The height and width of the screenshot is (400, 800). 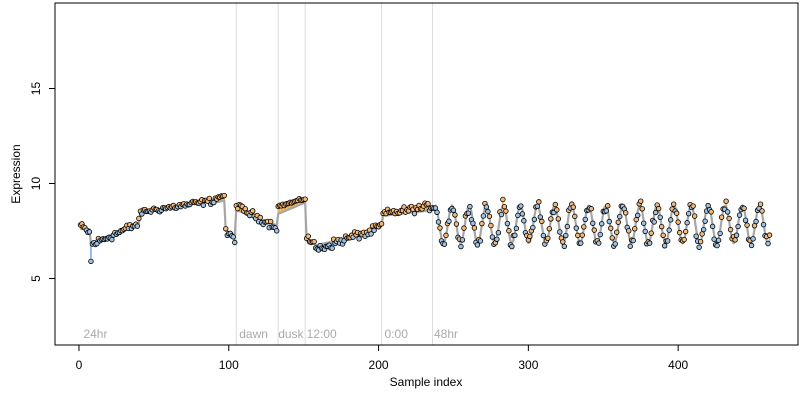 I want to click on x-axis: 0 100 200 300 400, so click(x=382, y=358).